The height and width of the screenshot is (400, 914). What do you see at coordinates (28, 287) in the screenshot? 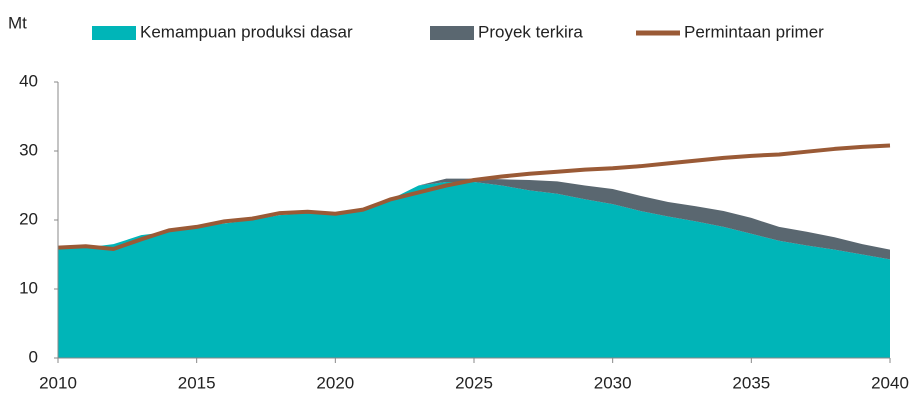
I see `y-tick-label: 10` at bounding box center [28, 287].